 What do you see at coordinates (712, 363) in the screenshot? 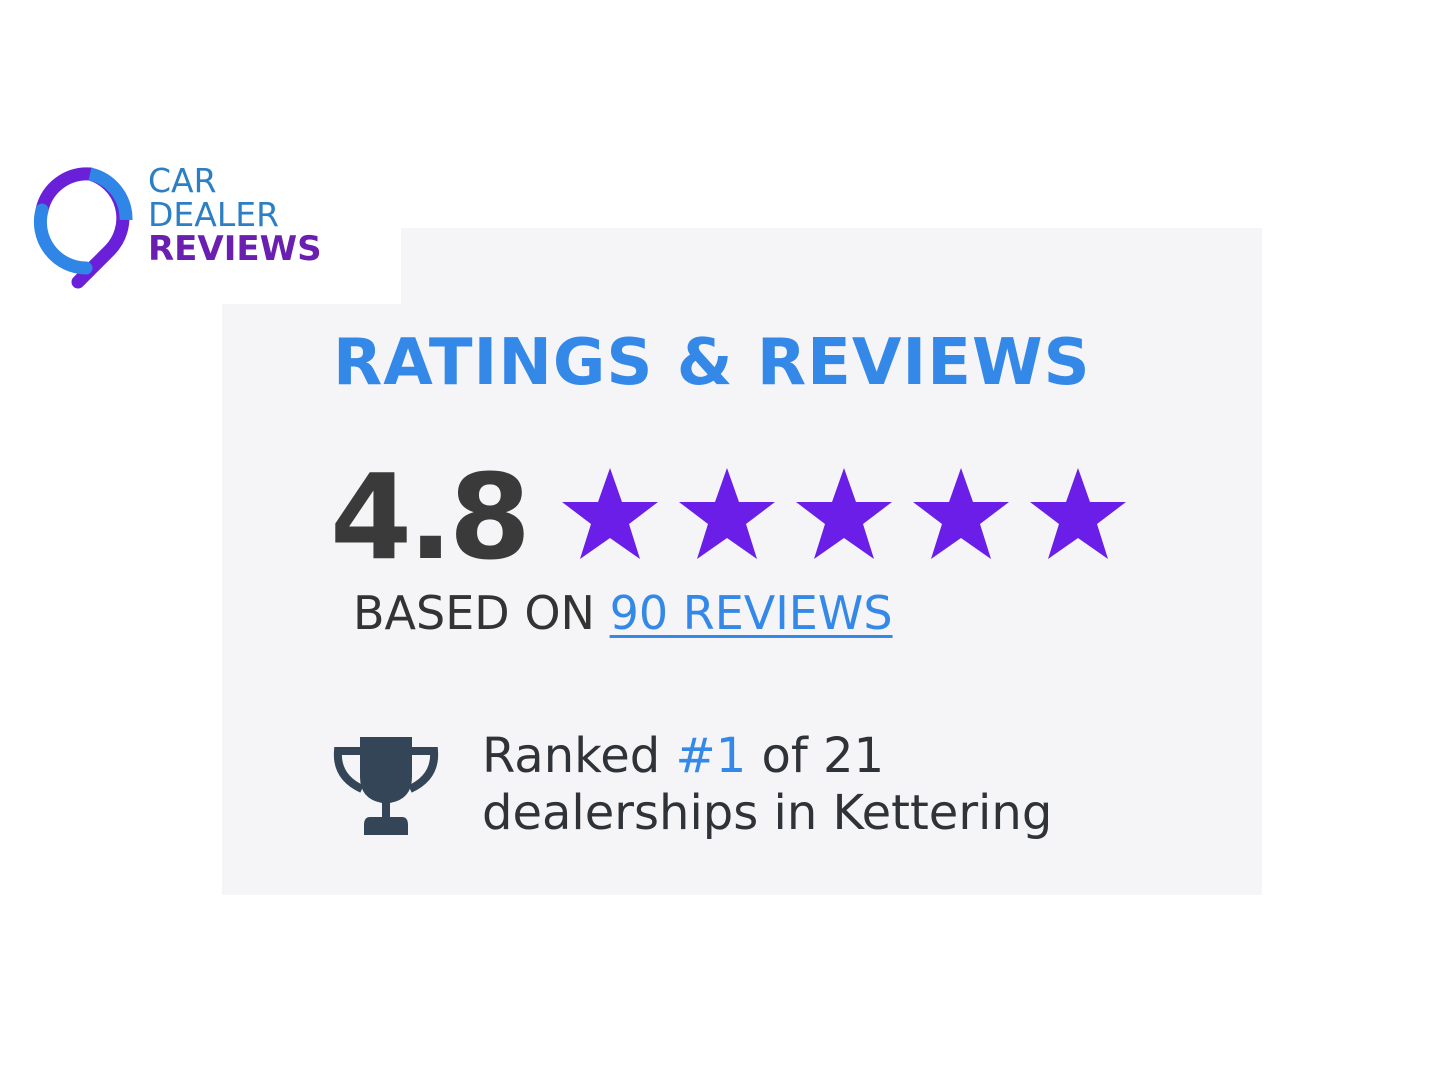
I see `widget-title: RATINGS & REVIEWS` at bounding box center [712, 363].